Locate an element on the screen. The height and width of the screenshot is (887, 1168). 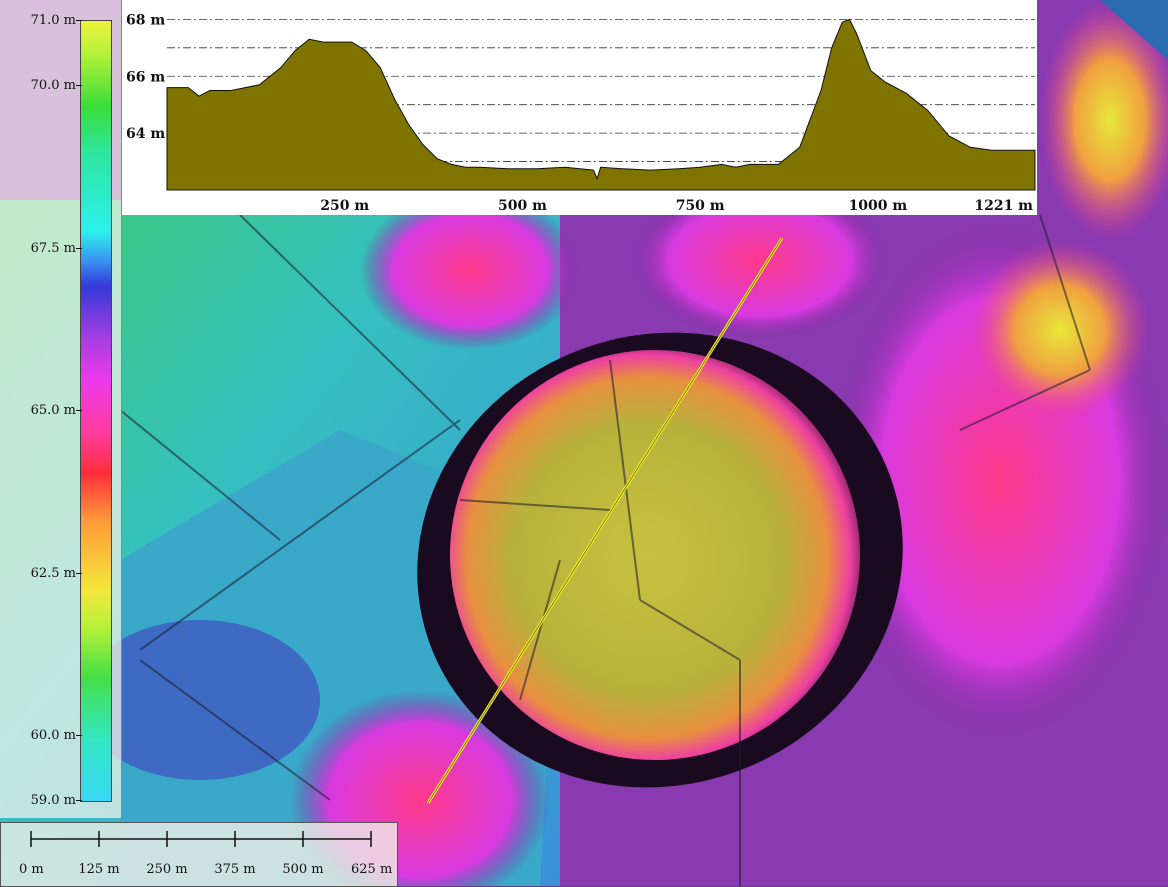
legend-tick-label: 70.0 m is located at coordinates (41, 85).